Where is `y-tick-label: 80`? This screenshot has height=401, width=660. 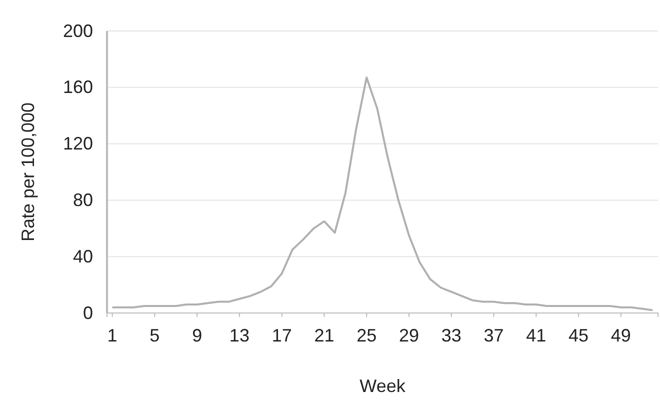 y-tick-label: 80 is located at coordinates (82, 200).